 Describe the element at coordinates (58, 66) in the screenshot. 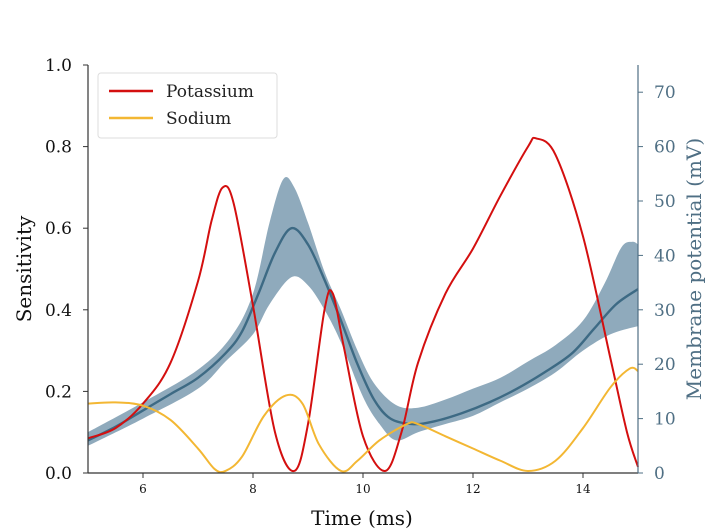

I see `left-y-tick-label: 1.0` at that location.